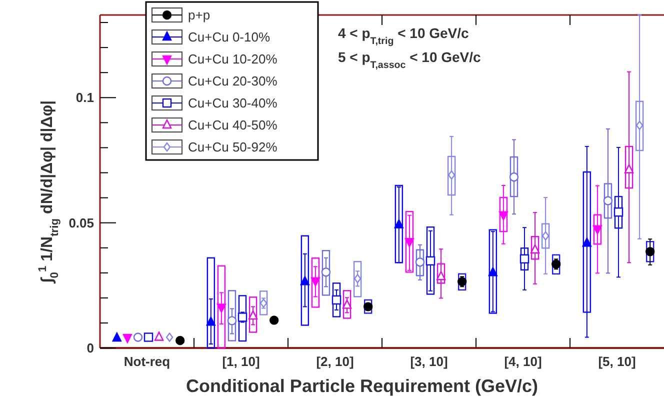 Image resolution: width=664 pixels, height=404 pixels. What do you see at coordinates (85, 98) in the screenshot?
I see `y-tick-label: 0.1` at bounding box center [85, 98].